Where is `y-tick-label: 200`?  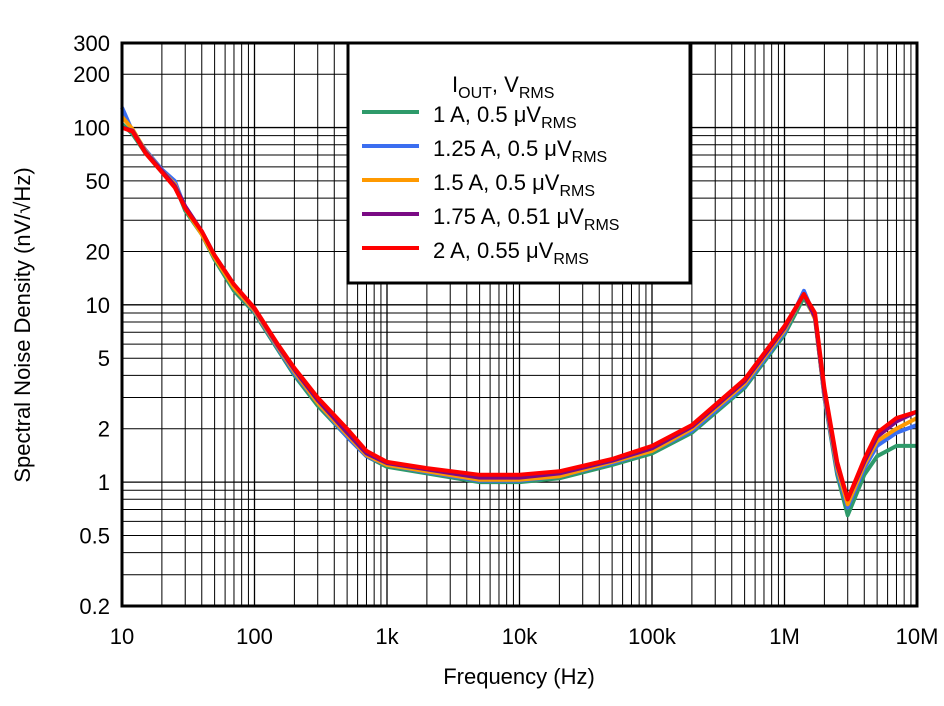
y-tick-label: 200 is located at coordinates (91, 74).